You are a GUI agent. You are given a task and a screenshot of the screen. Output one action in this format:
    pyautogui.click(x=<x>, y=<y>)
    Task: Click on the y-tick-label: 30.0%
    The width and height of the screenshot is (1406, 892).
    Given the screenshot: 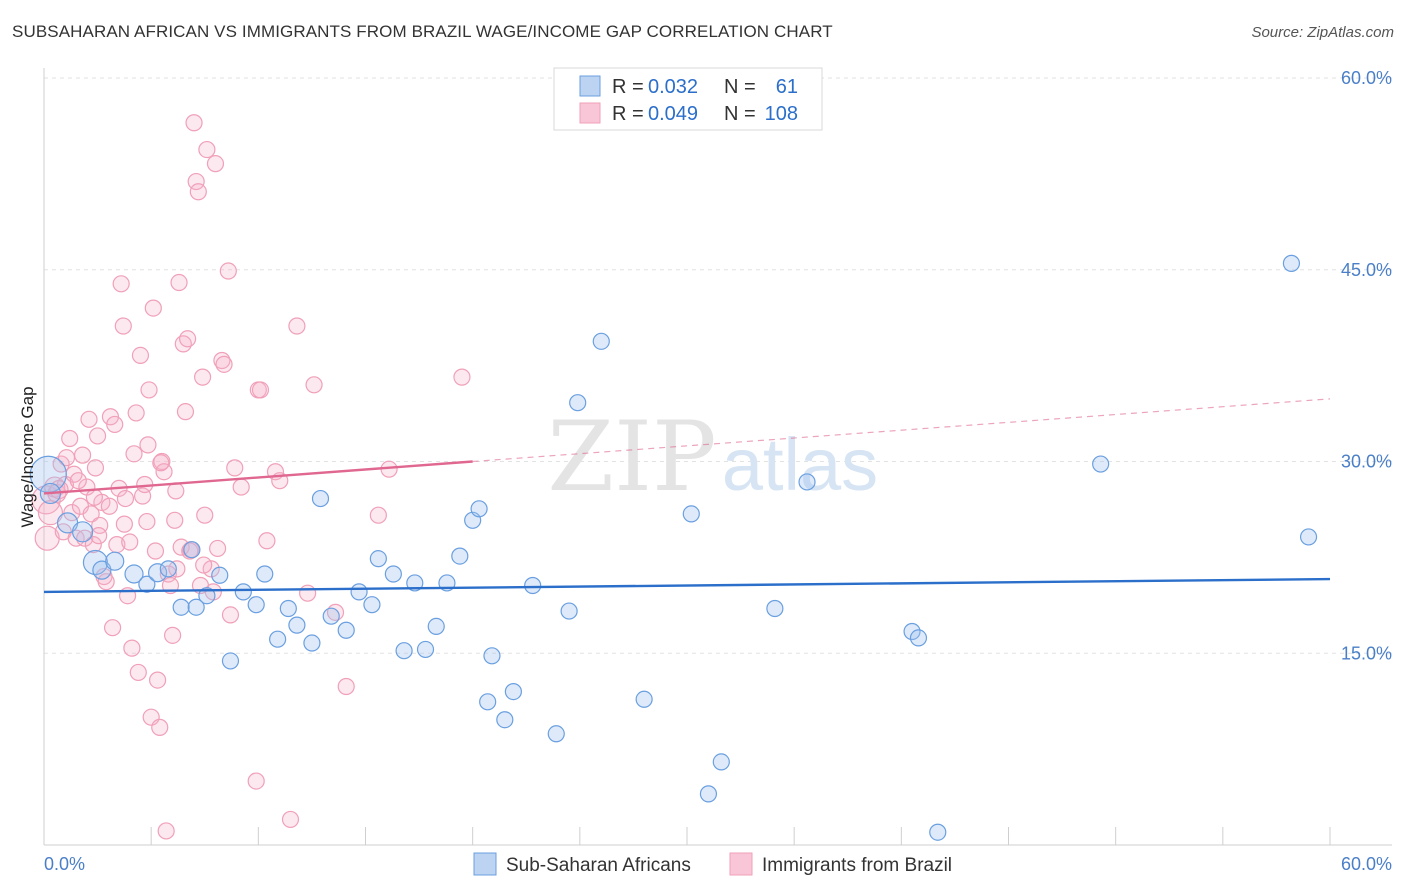 What is the action you would take?
    pyautogui.click(x=1366, y=462)
    